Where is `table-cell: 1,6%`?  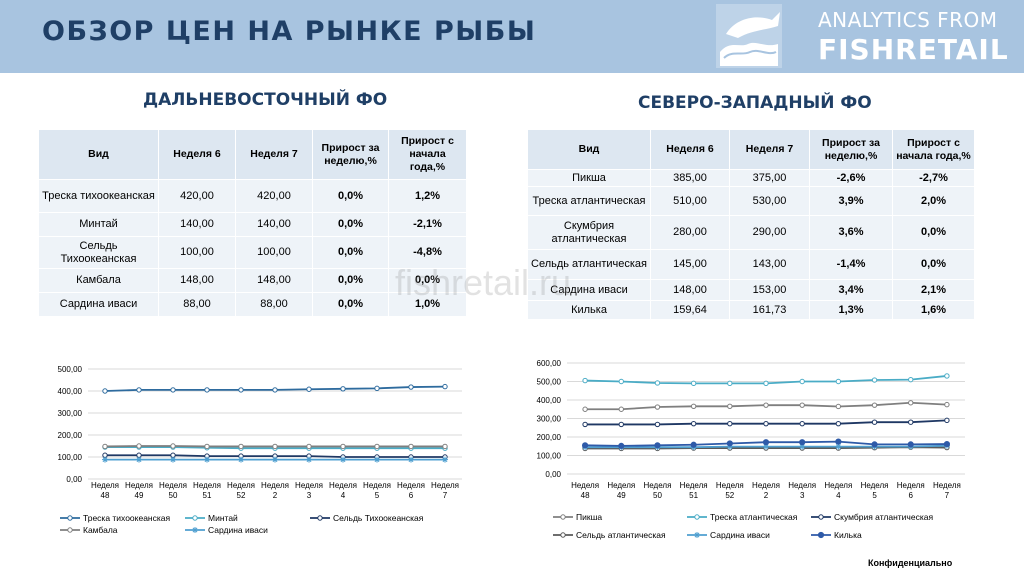
table-cell: 1,6% is located at coordinates (933, 310).